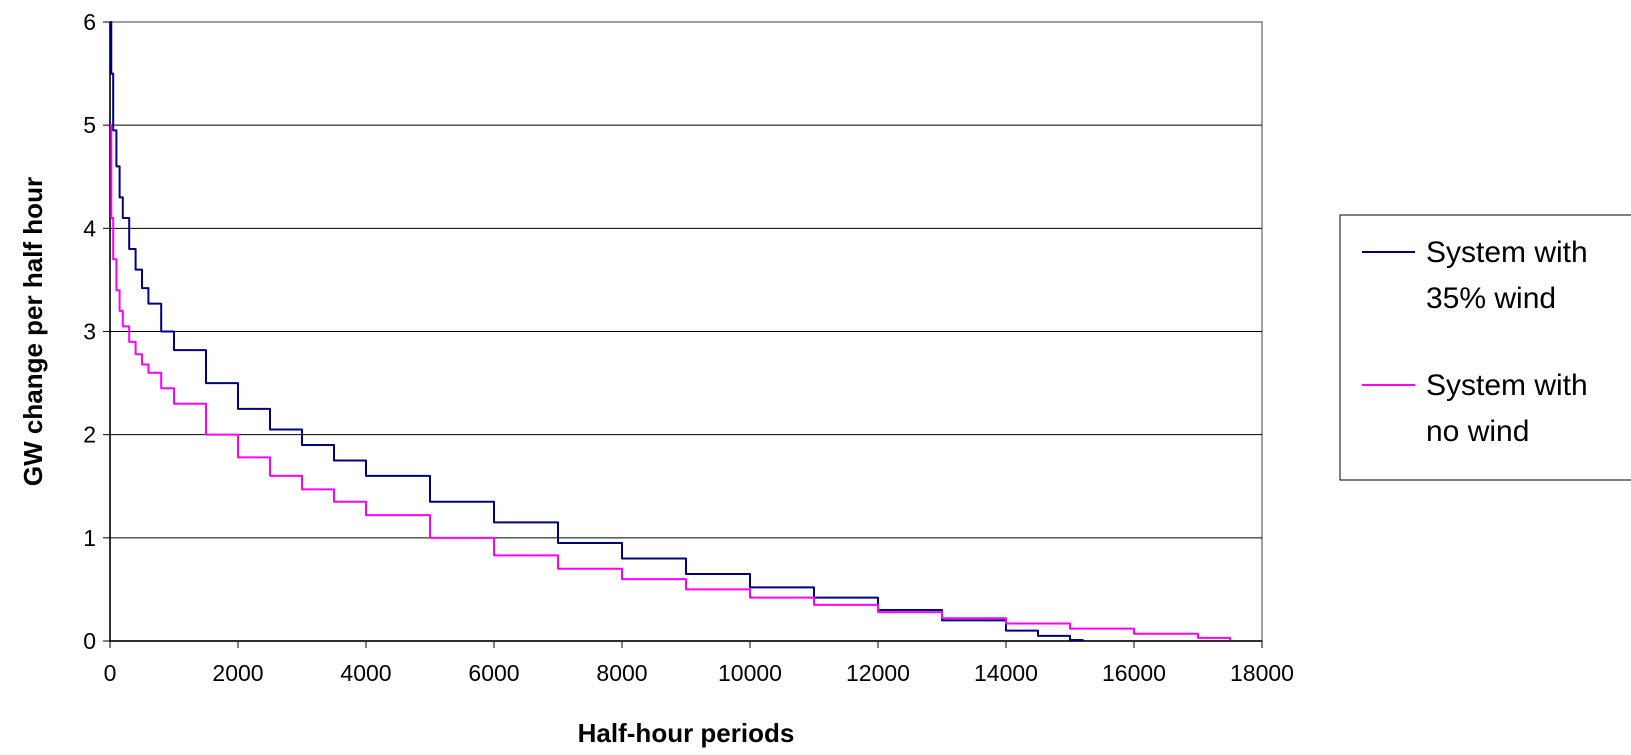  What do you see at coordinates (1491, 298) in the screenshot?
I see `legend-label-0-1: 35% wind` at bounding box center [1491, 298].